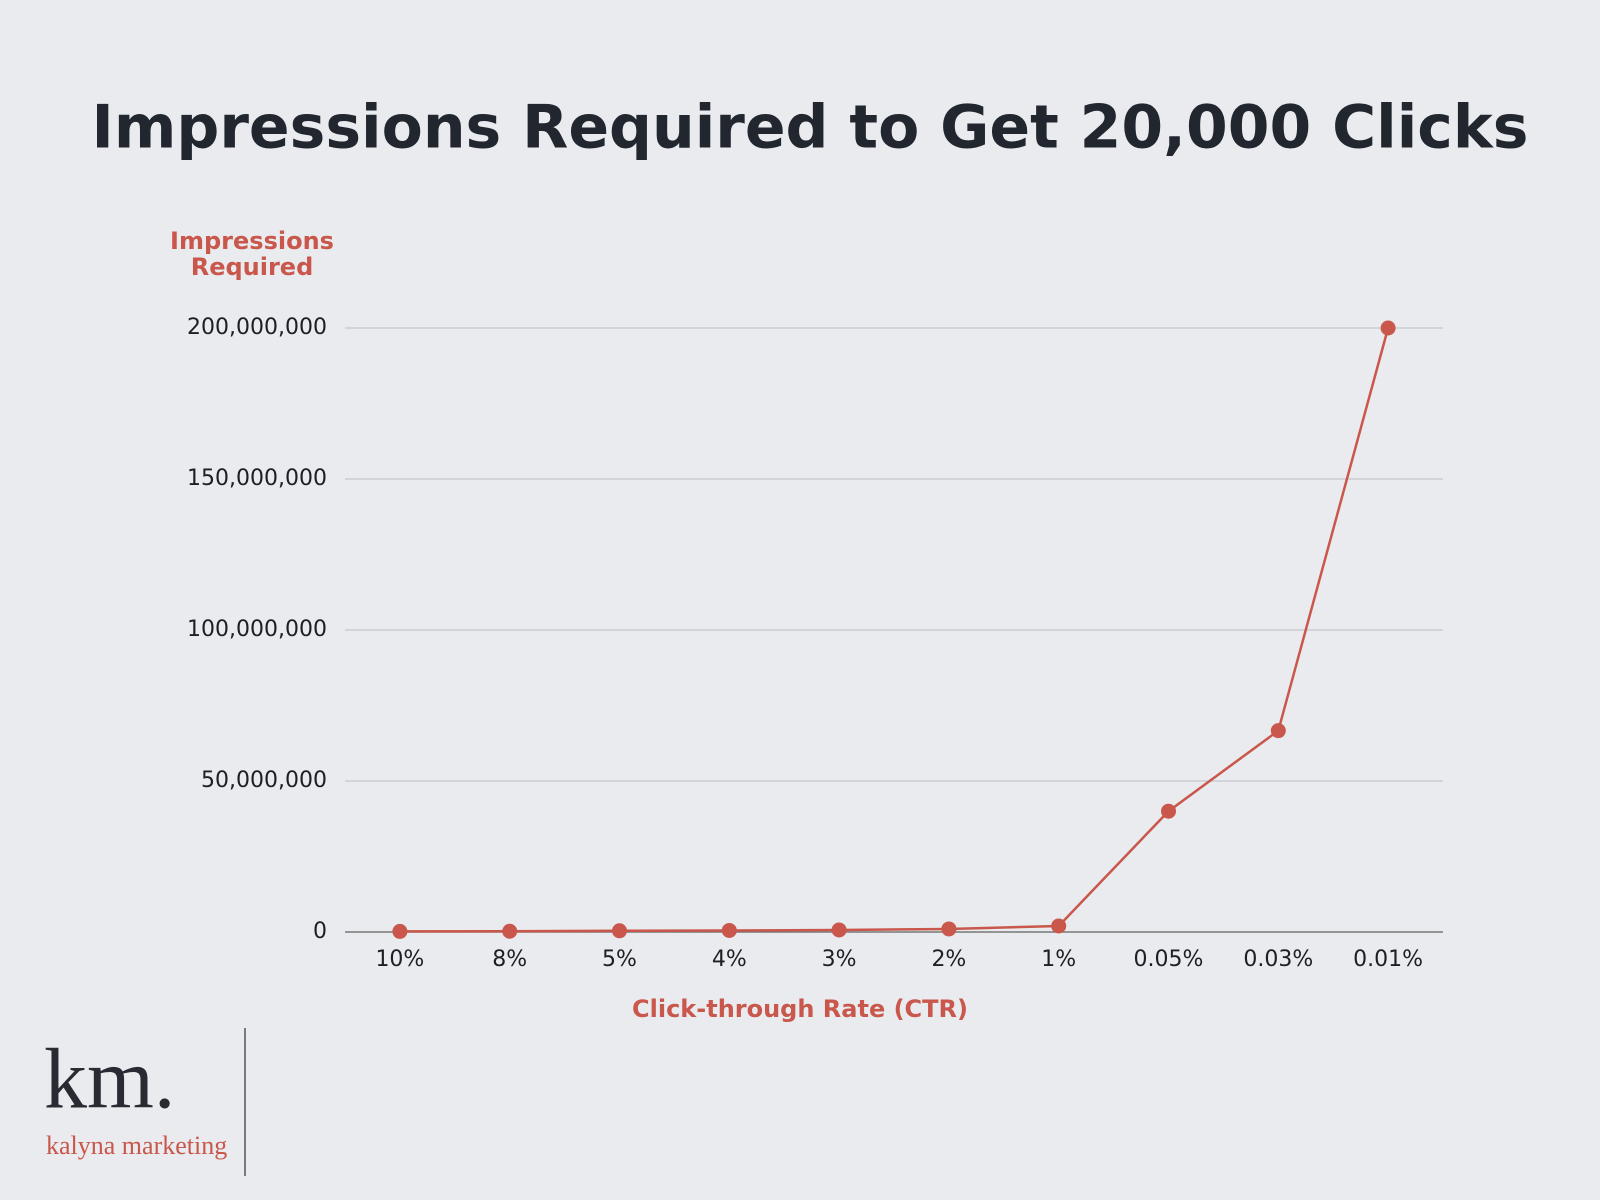 The height and width of the screenshot is (1200, 1600). I want to click on y-tick-label: 100,000,000, so click(257, 629).